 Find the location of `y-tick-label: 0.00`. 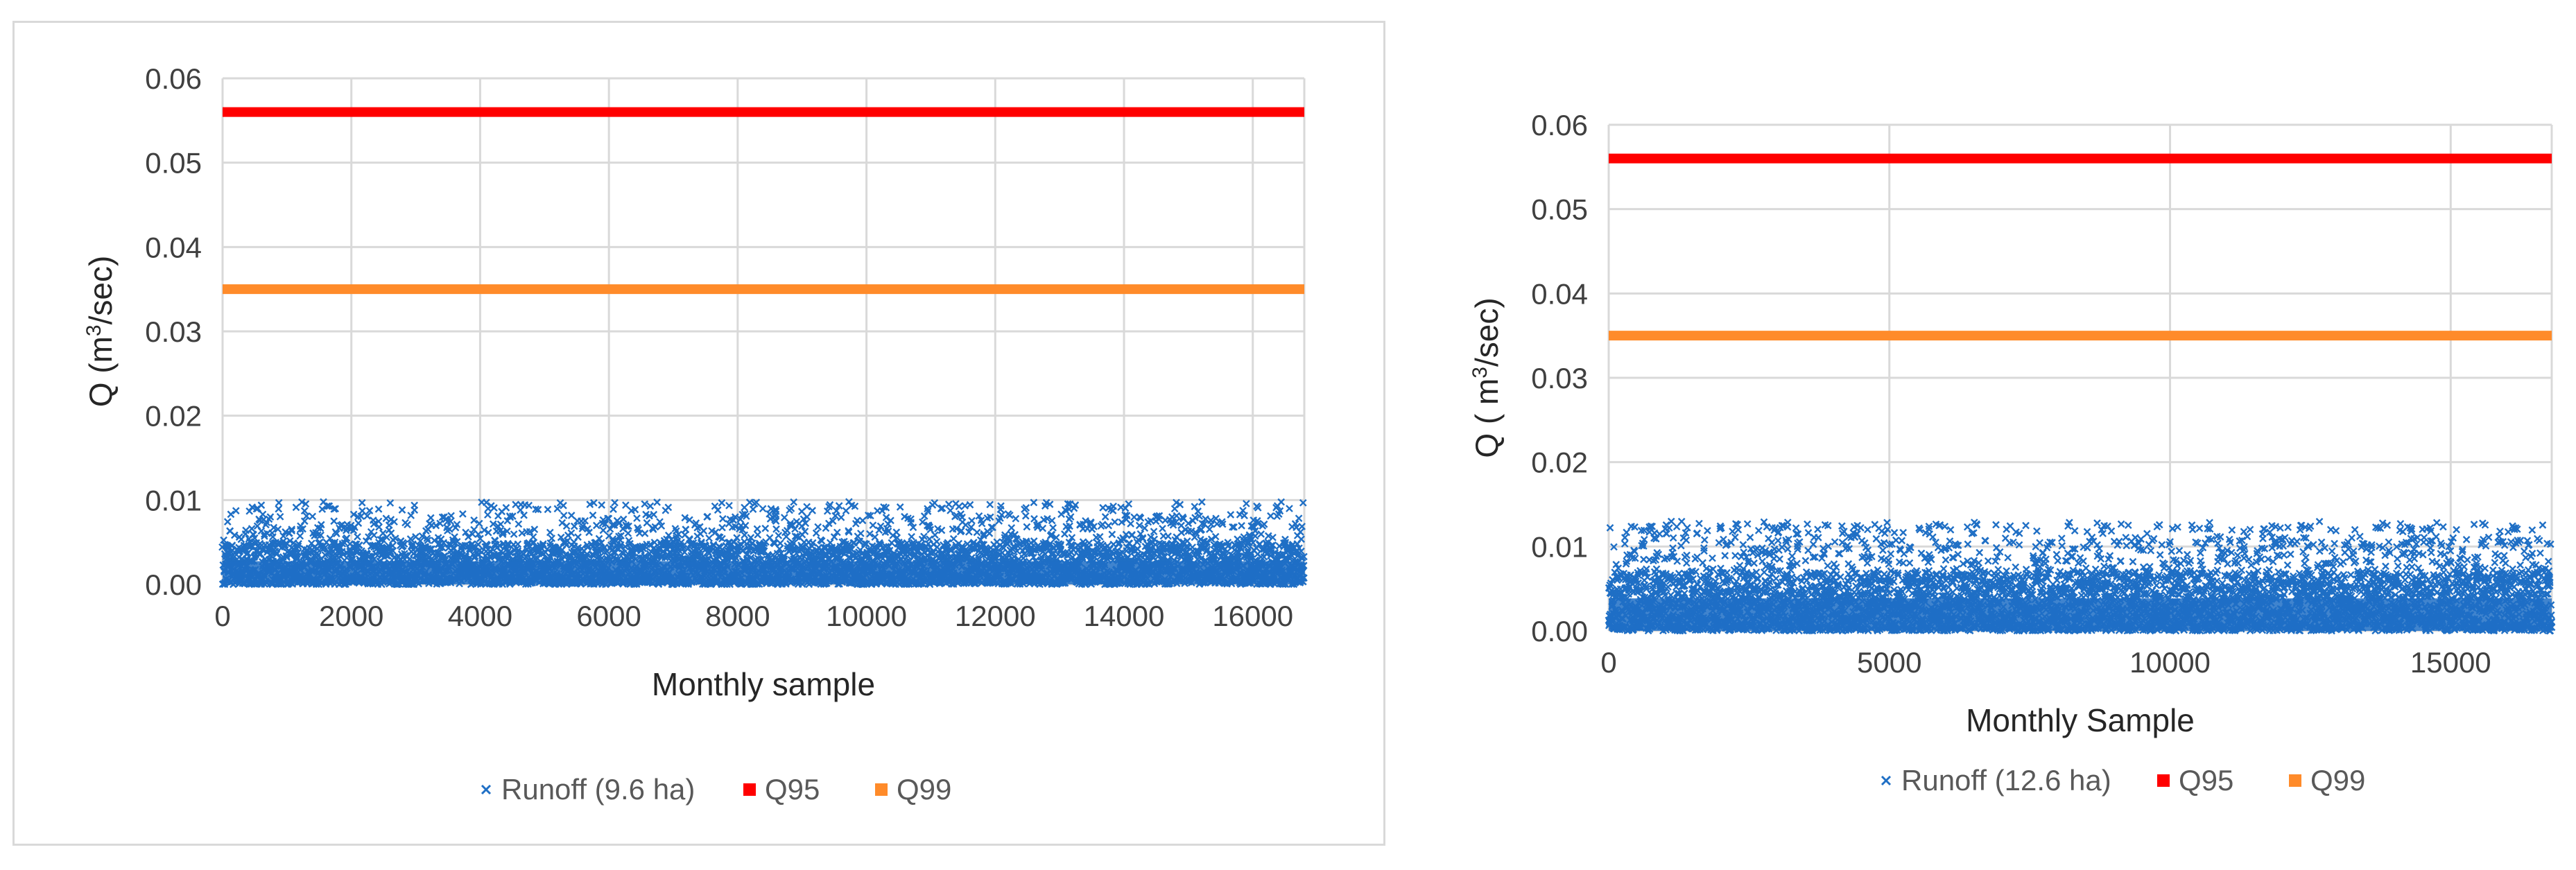

y-tick-label: 0.00 is located at coordinates (173, 584).